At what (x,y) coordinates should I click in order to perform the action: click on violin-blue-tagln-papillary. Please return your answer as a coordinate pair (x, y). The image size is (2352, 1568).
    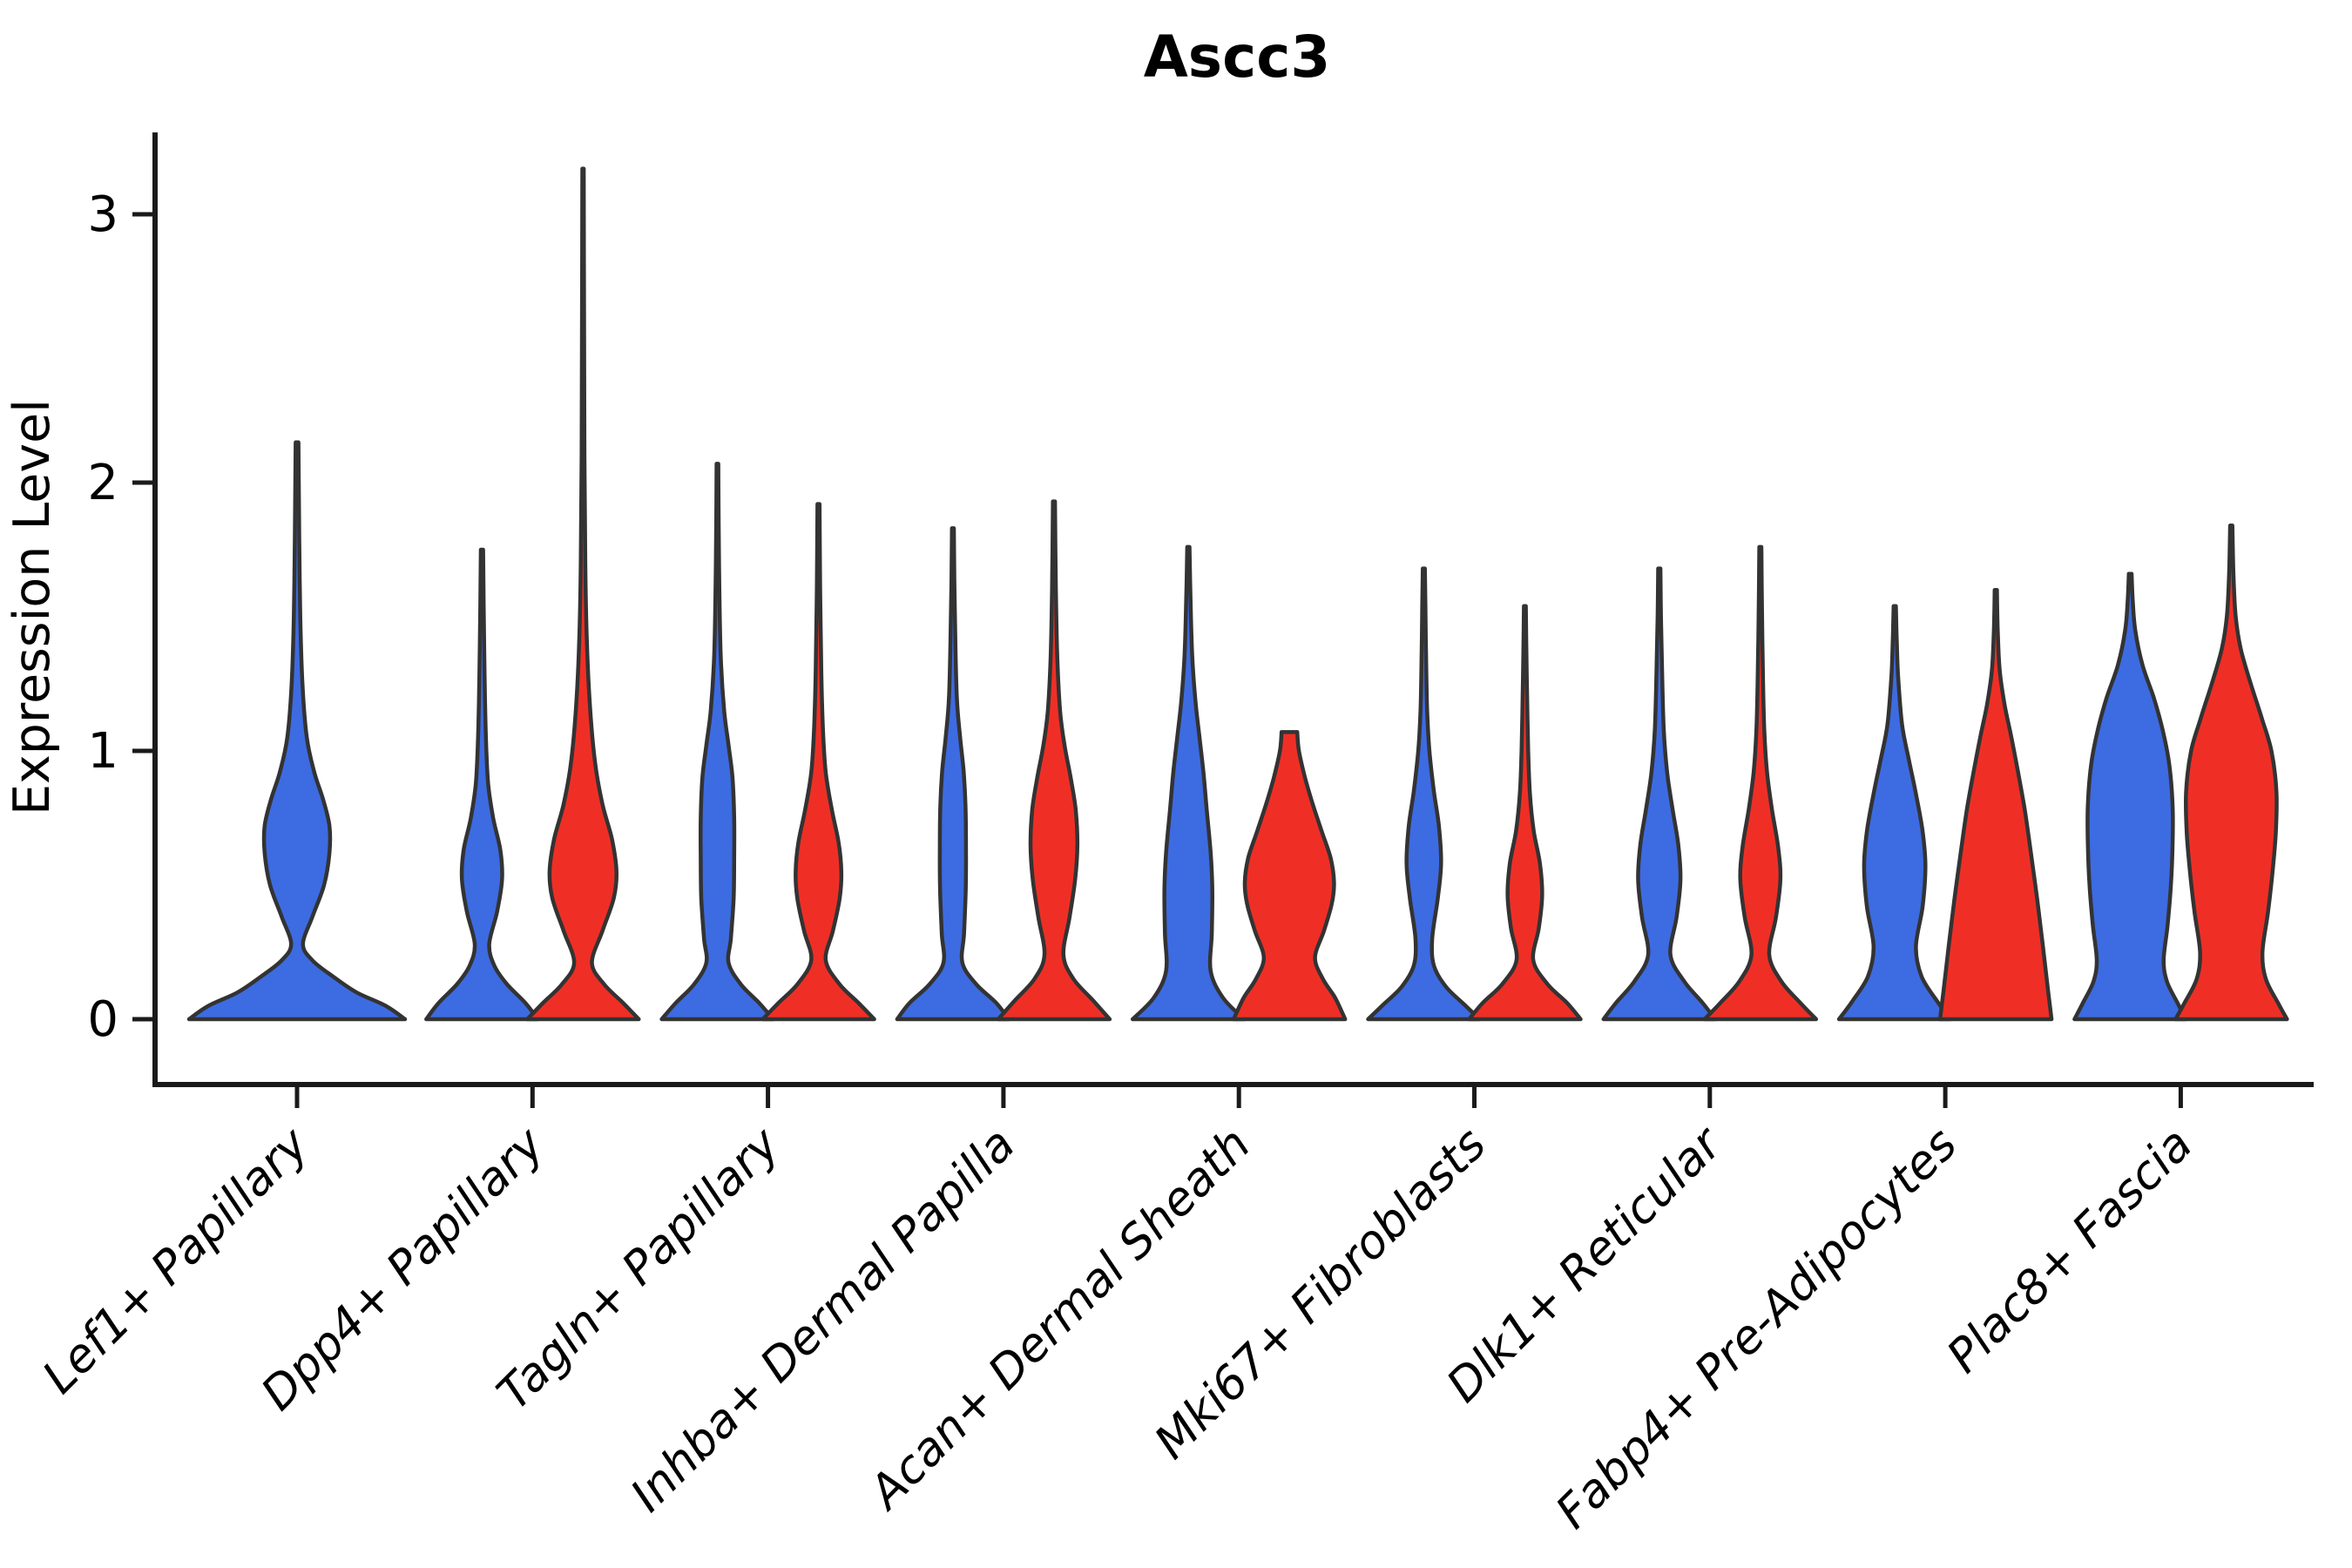
    Looking at the image, I should click on (717, 742).